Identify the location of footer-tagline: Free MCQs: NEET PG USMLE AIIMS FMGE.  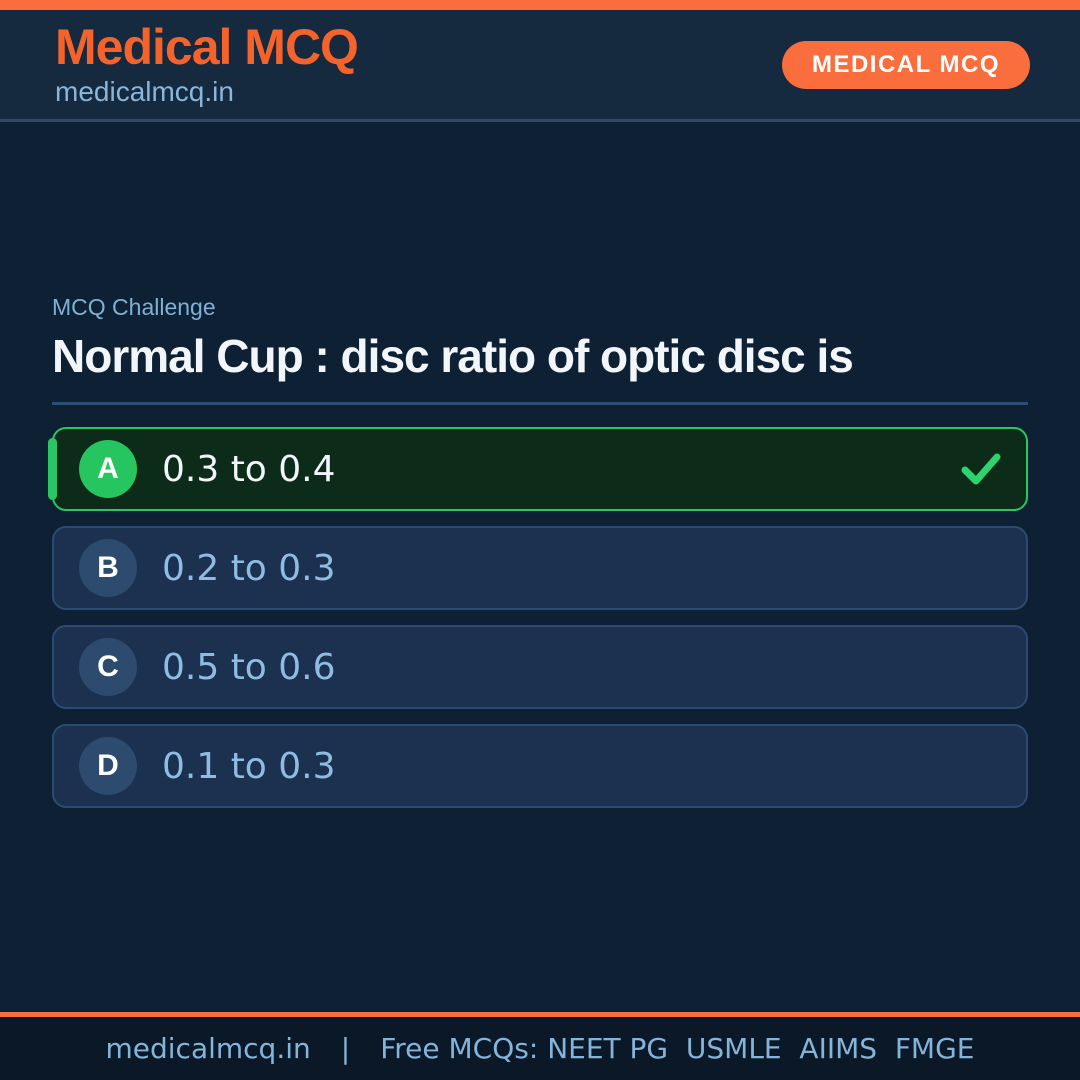
(677, 1048).